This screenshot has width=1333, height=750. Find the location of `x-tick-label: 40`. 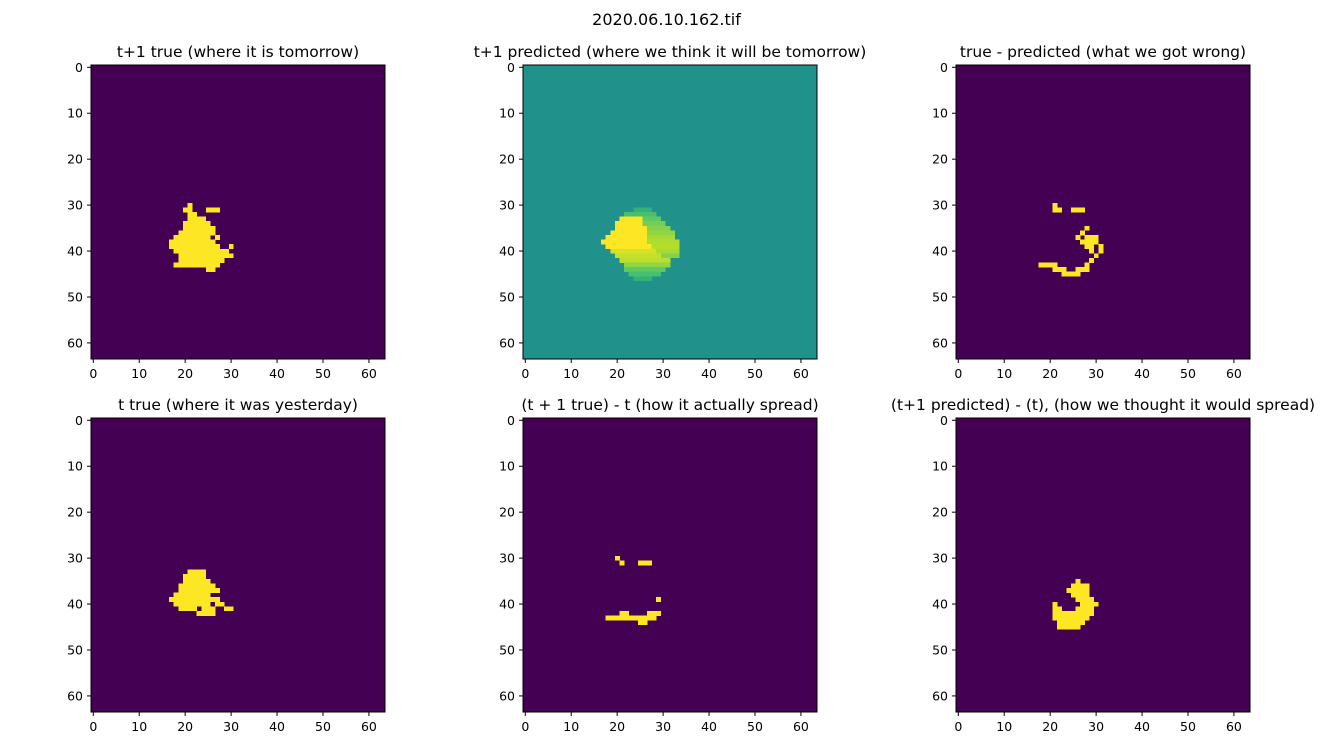

x-tick-label: 40 is located at coordinates (277, 726).